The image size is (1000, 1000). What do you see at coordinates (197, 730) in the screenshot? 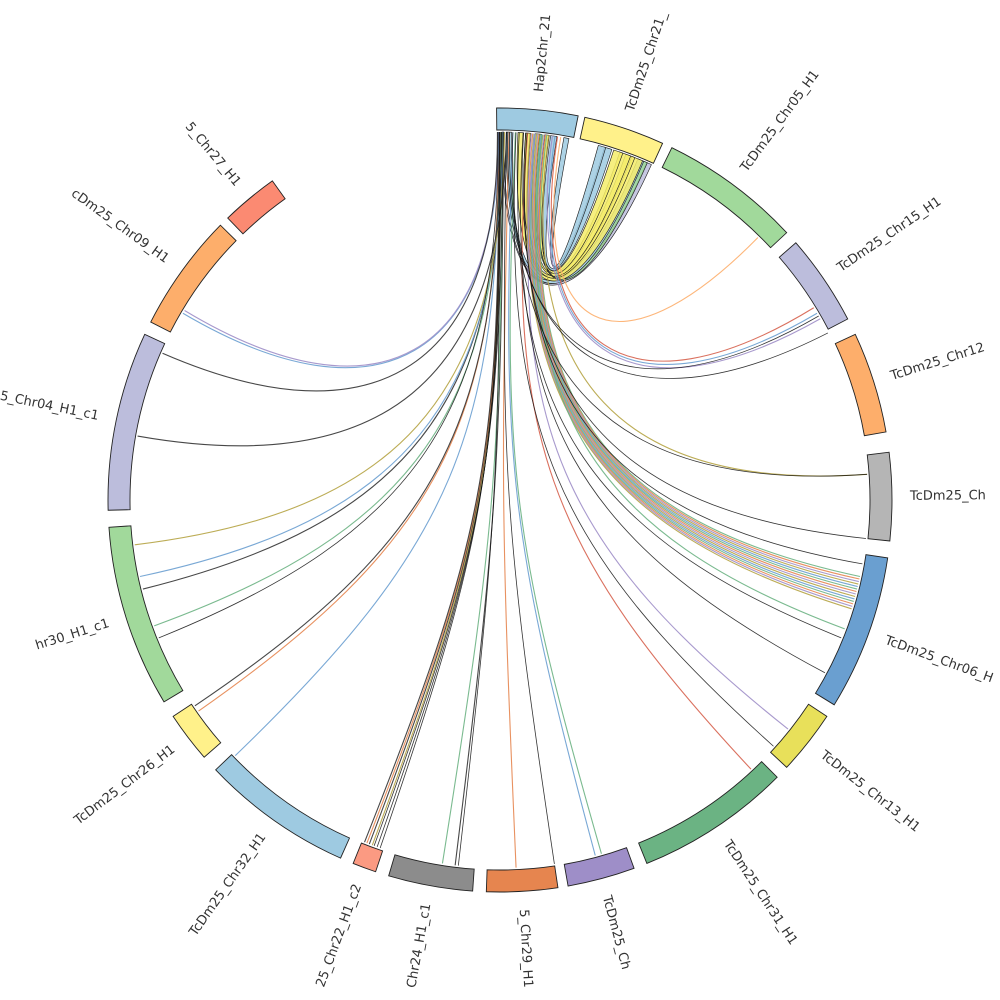
I see `segment-tcdm25-chr26-h1` at bounding box center [197, 730].